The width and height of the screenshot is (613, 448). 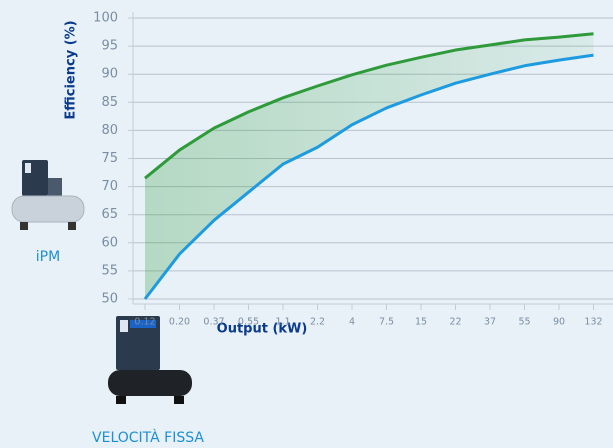 What do you see at coordinates (109, 74) in the screenshot?
I see `y-tick-label: 90` at bounding box center [109, 74].